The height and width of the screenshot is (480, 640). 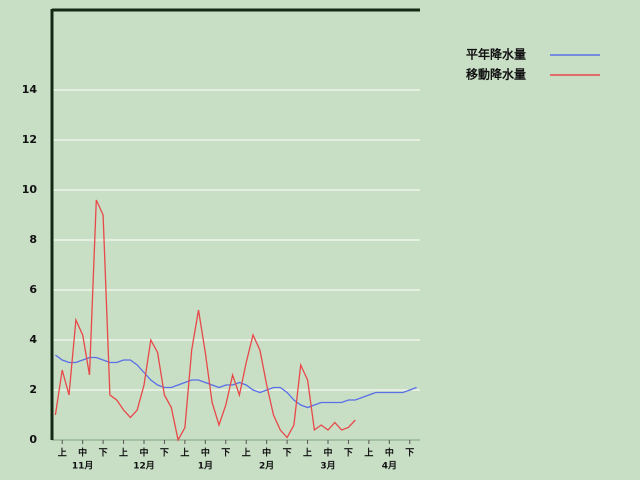 I want to click on month-label: 11月, so click(x=83, y=466).